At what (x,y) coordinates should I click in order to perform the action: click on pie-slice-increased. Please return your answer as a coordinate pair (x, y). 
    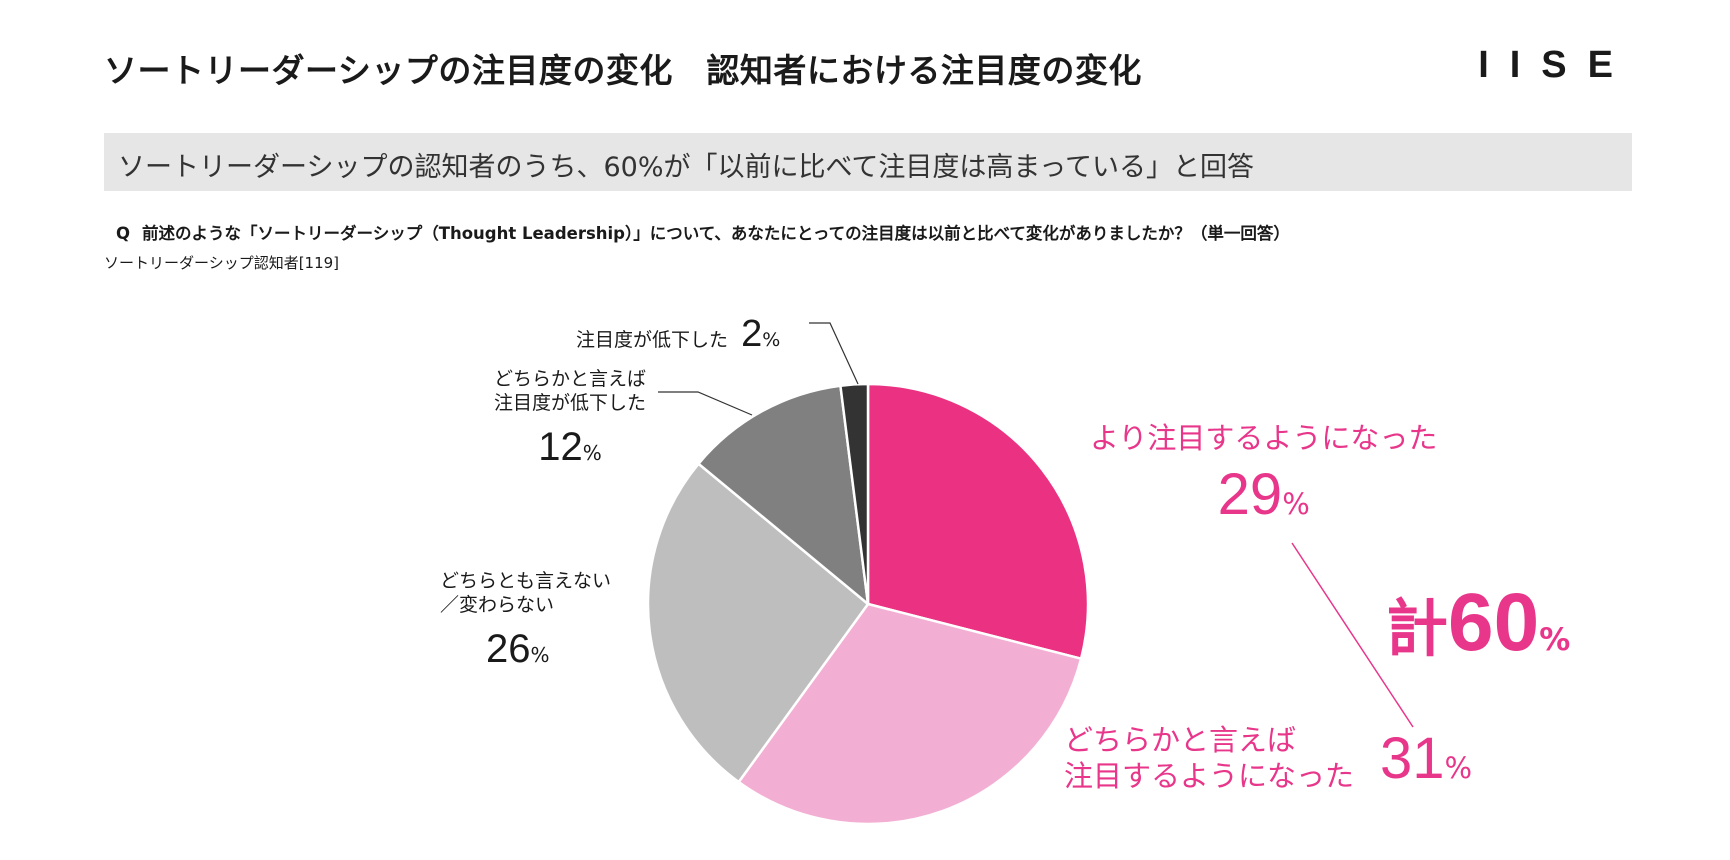
    Looking at the image, I should click on (978, 521).